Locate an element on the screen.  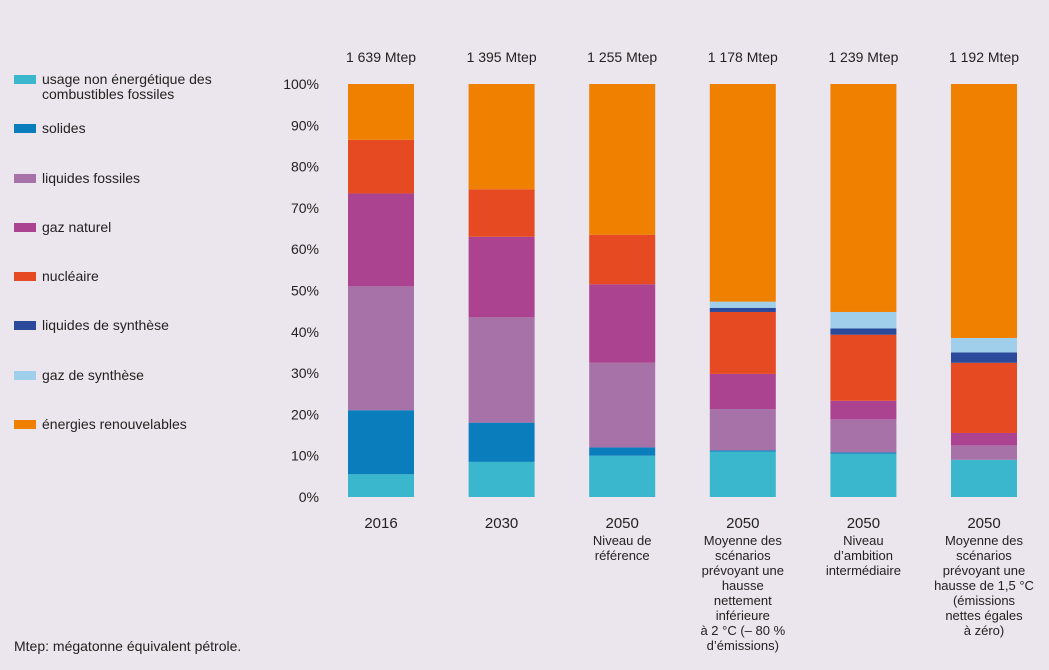
x-category-line: nettement is located at coordinates (743, 600).